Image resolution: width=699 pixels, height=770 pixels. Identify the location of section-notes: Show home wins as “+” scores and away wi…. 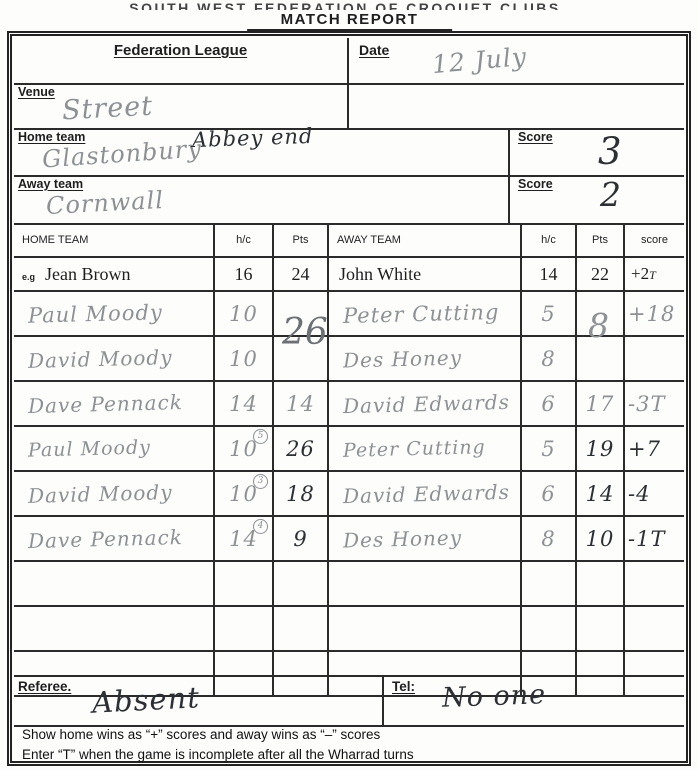
(349, 746).